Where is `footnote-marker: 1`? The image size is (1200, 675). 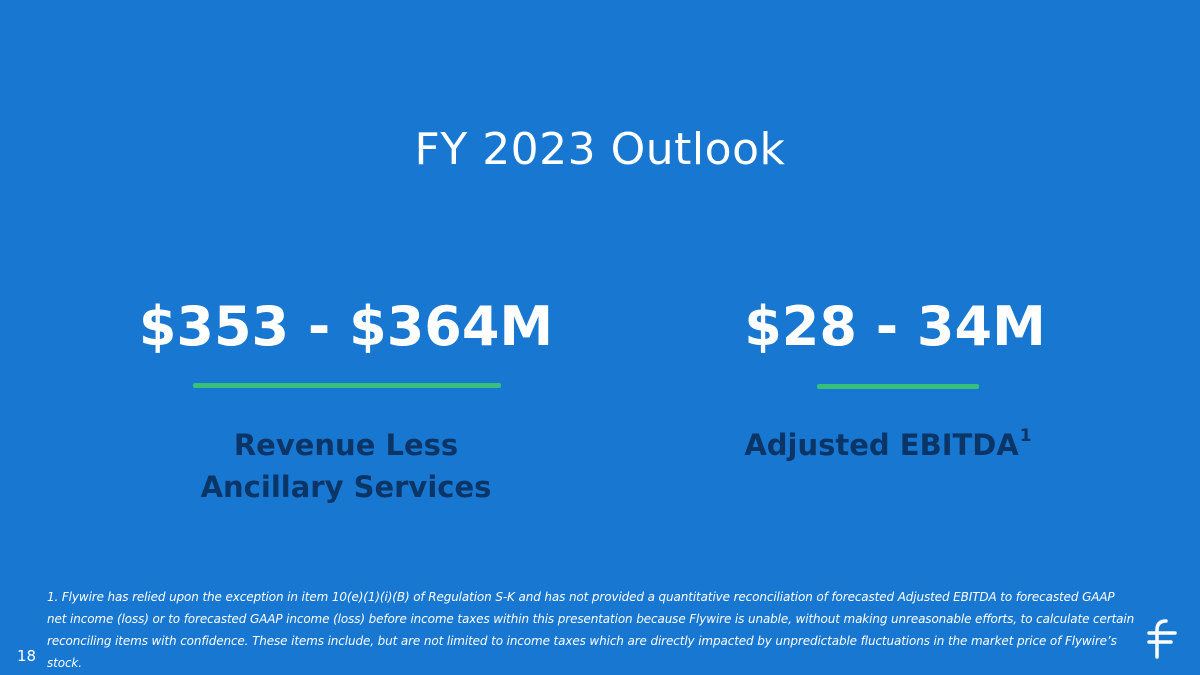 footnote-marker: 1 is located at coordinates (1025, 436).